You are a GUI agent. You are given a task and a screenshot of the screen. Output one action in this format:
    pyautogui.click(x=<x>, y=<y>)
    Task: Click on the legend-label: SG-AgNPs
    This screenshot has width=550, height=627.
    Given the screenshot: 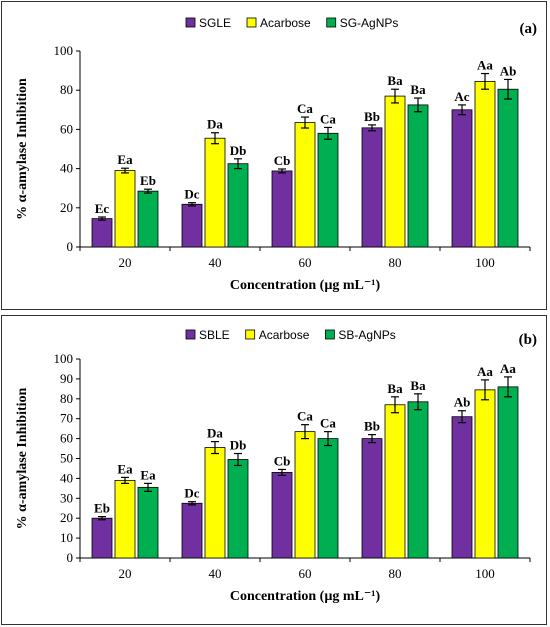 What is the action you would take?
    pyautogui.click(x=369, y=23)
    